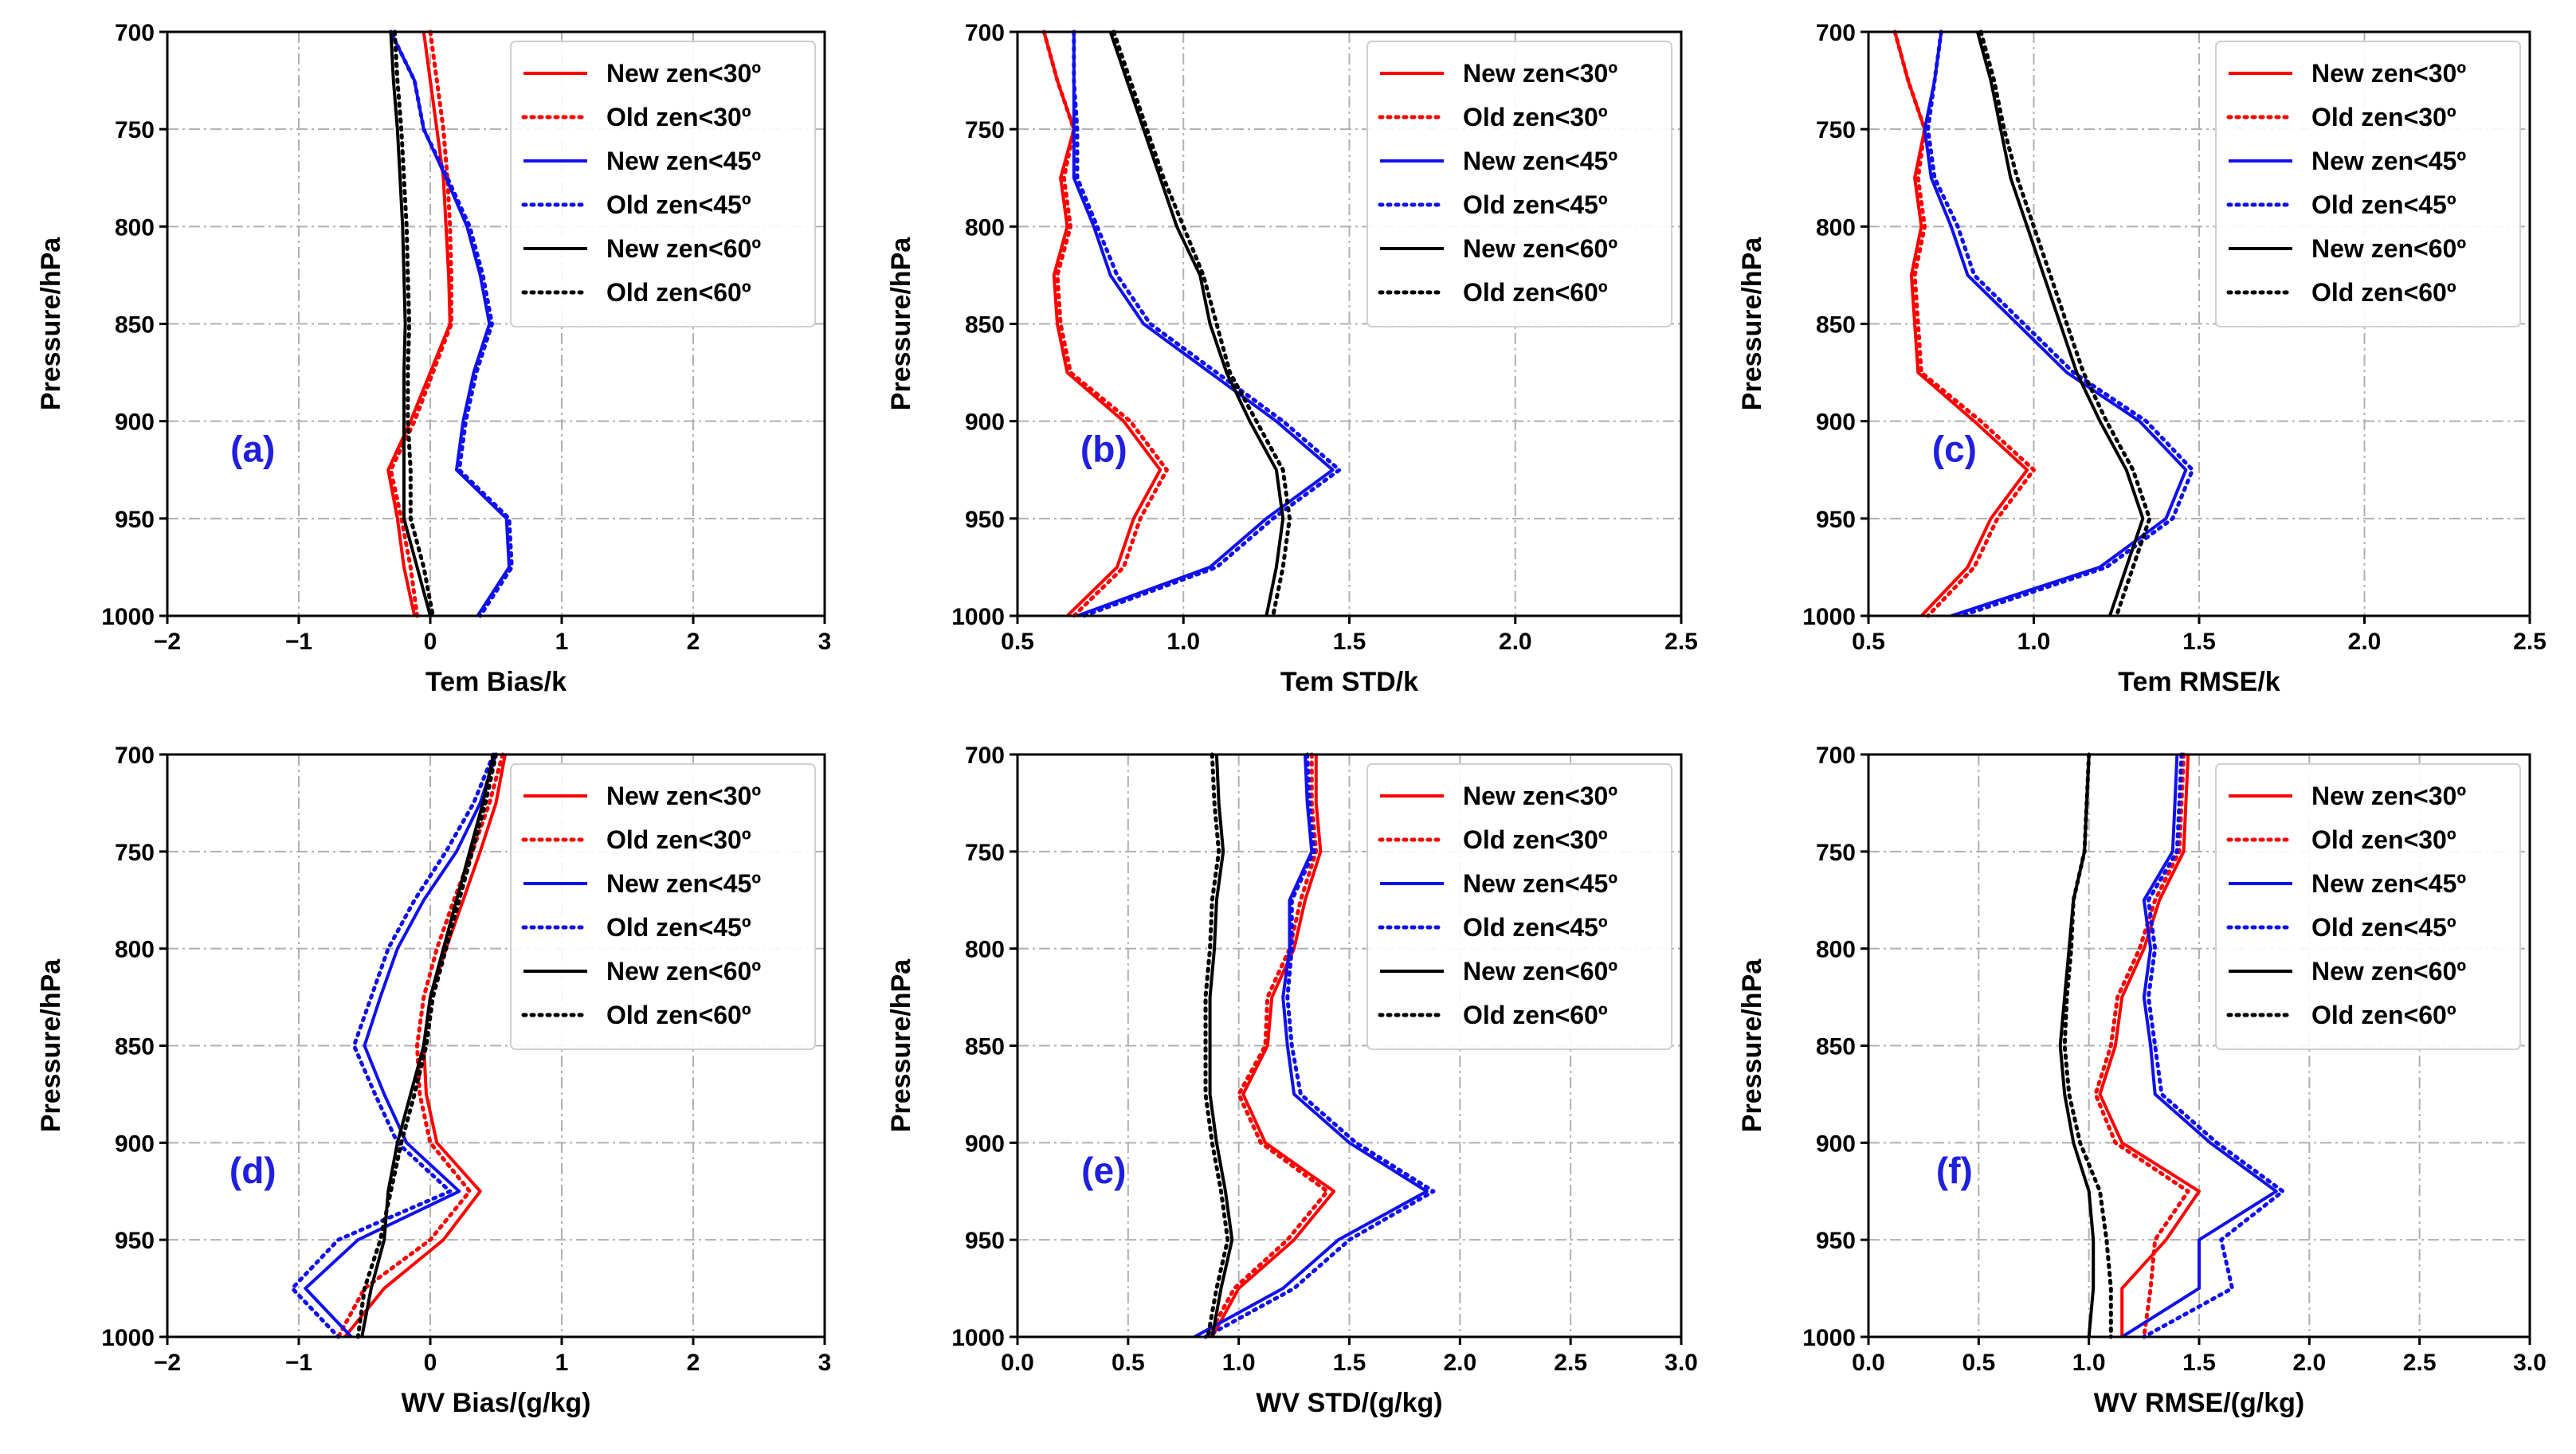  Describe the element at coordinates (1954, 448) in the screenshot. I see `panel-tag: (c)` at that location.